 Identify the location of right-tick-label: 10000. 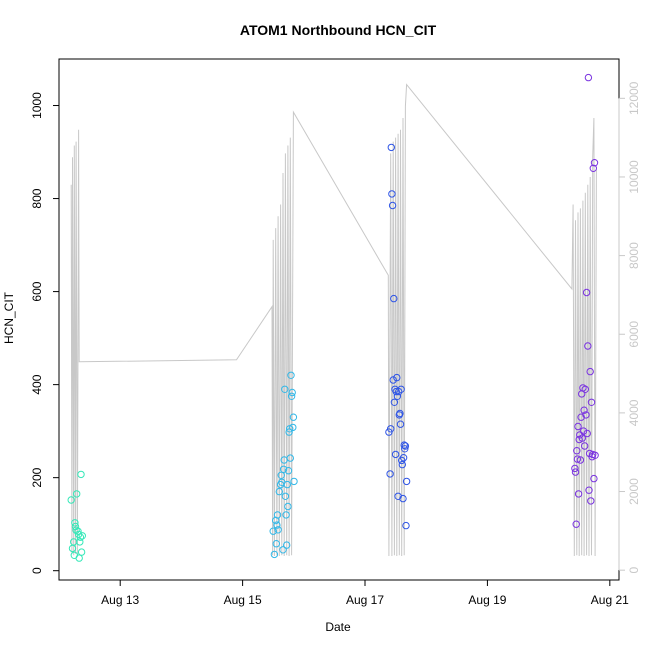
(634, 177).